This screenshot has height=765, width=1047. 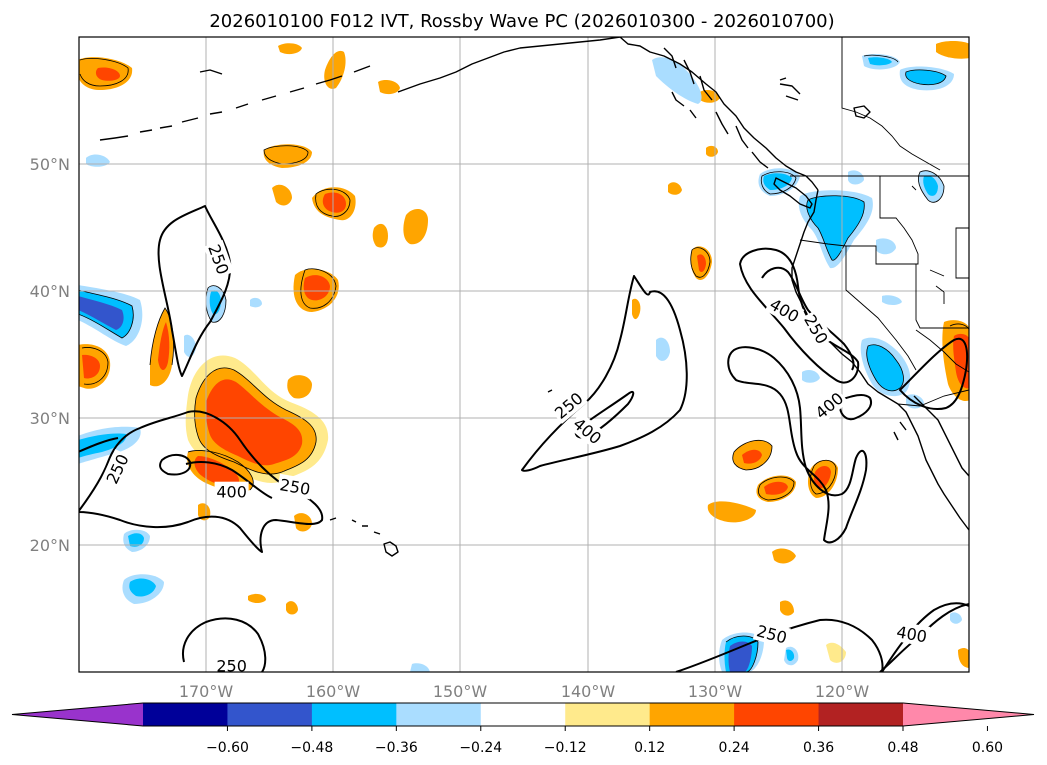 I want to click on lat-label-50n: 50°N, so click(x=50, y=164).